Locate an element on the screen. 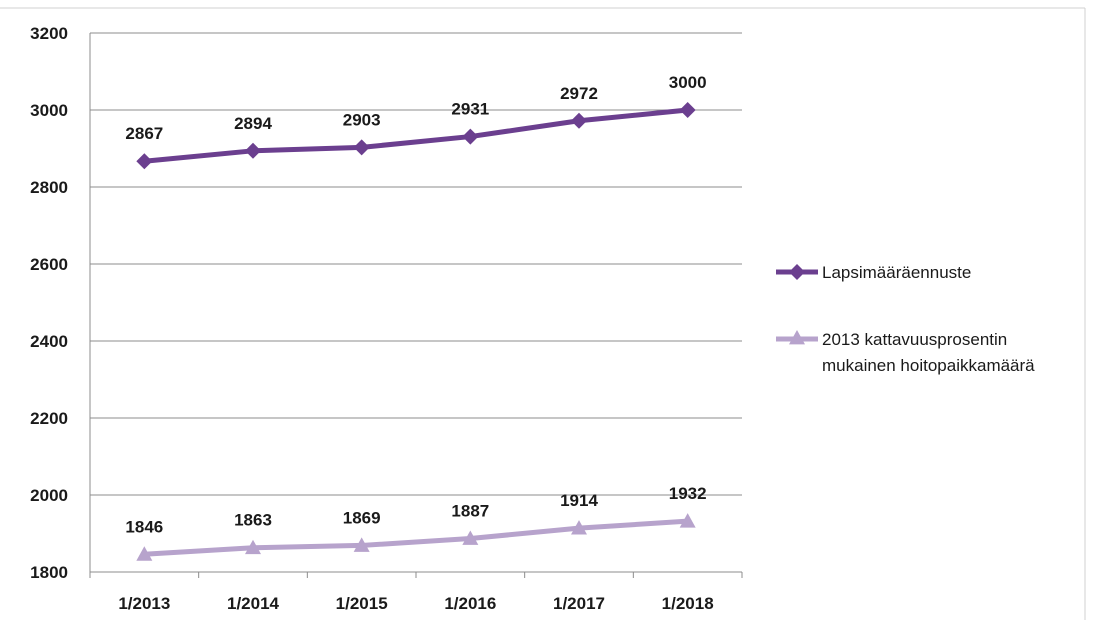  data-label: 2972 is located at coordinates (579, 93).